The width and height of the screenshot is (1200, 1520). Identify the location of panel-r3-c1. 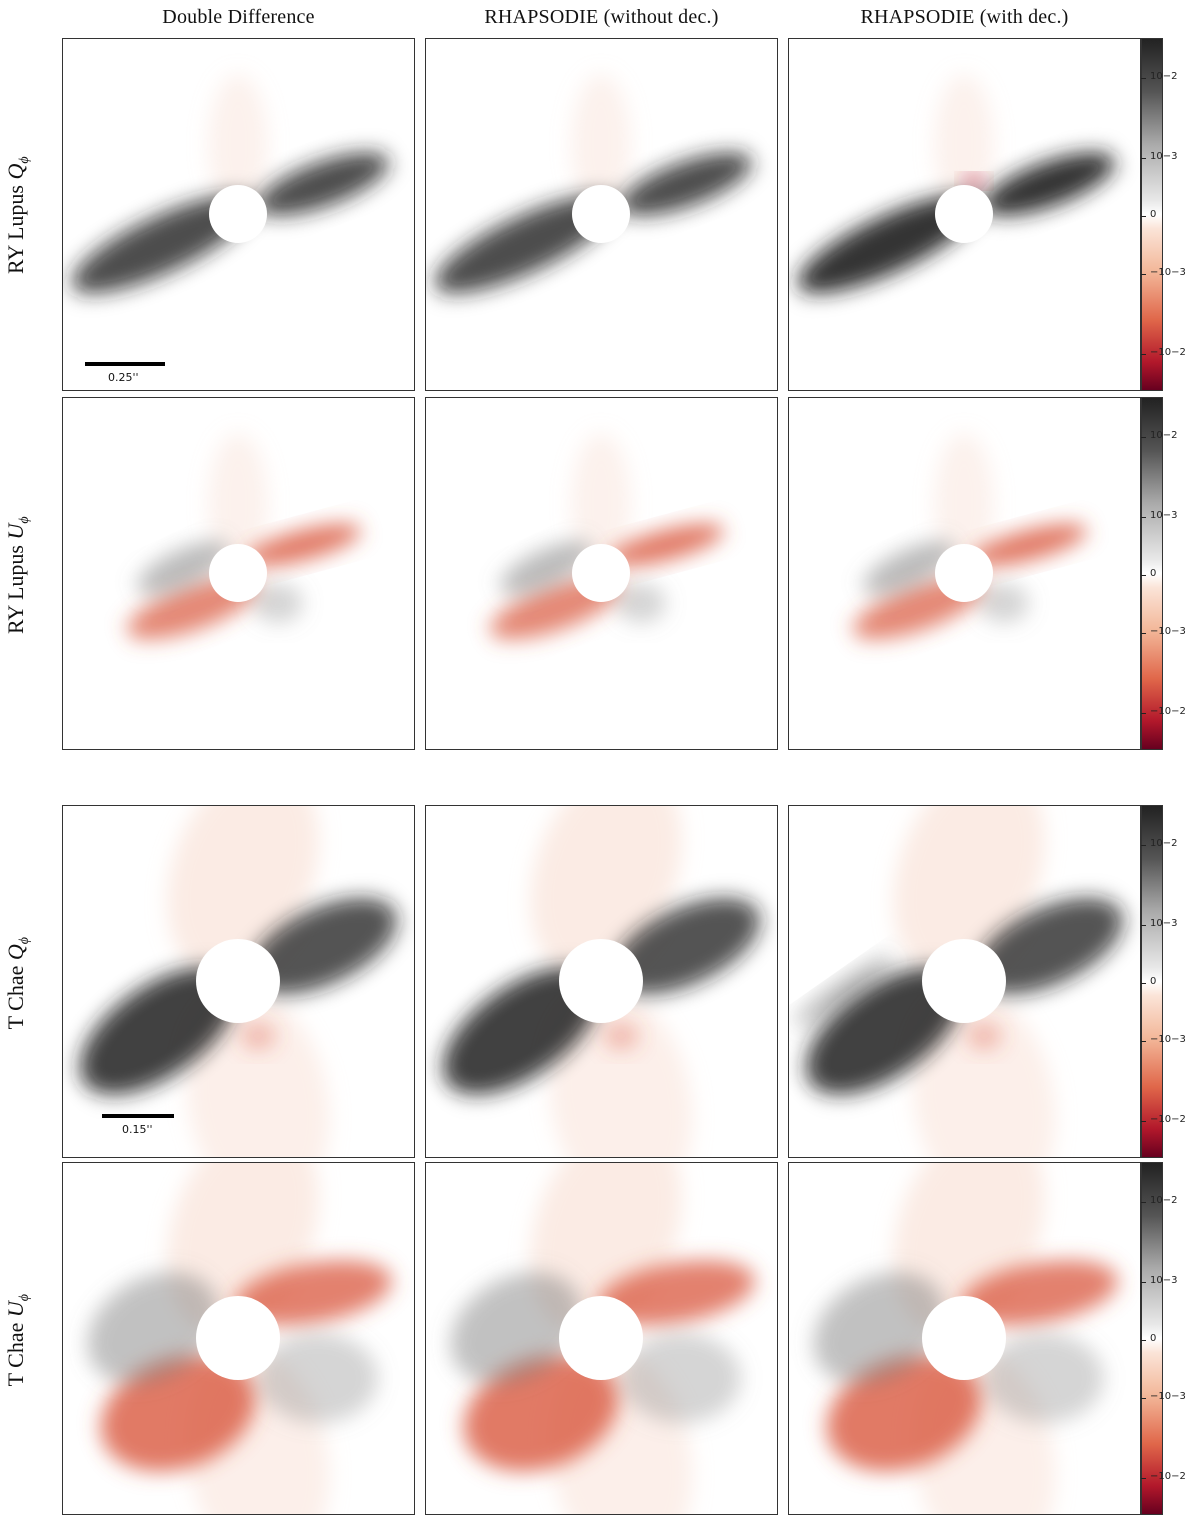
(601, 1338).